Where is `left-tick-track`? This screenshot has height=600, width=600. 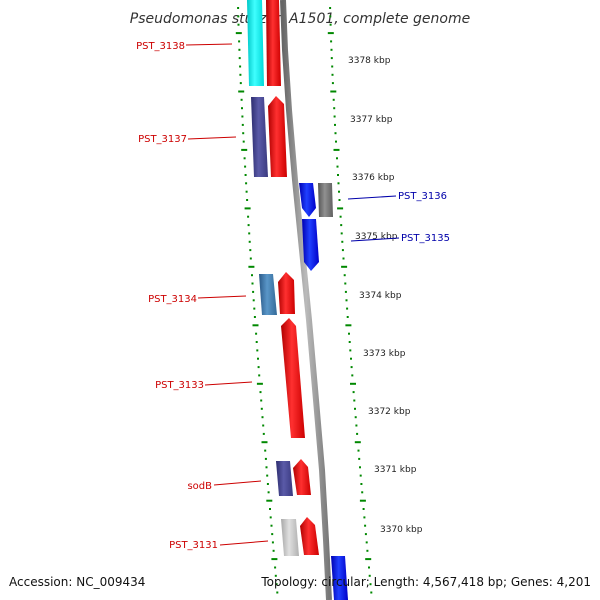 left-tick-track is located at coordinates (257, 300).